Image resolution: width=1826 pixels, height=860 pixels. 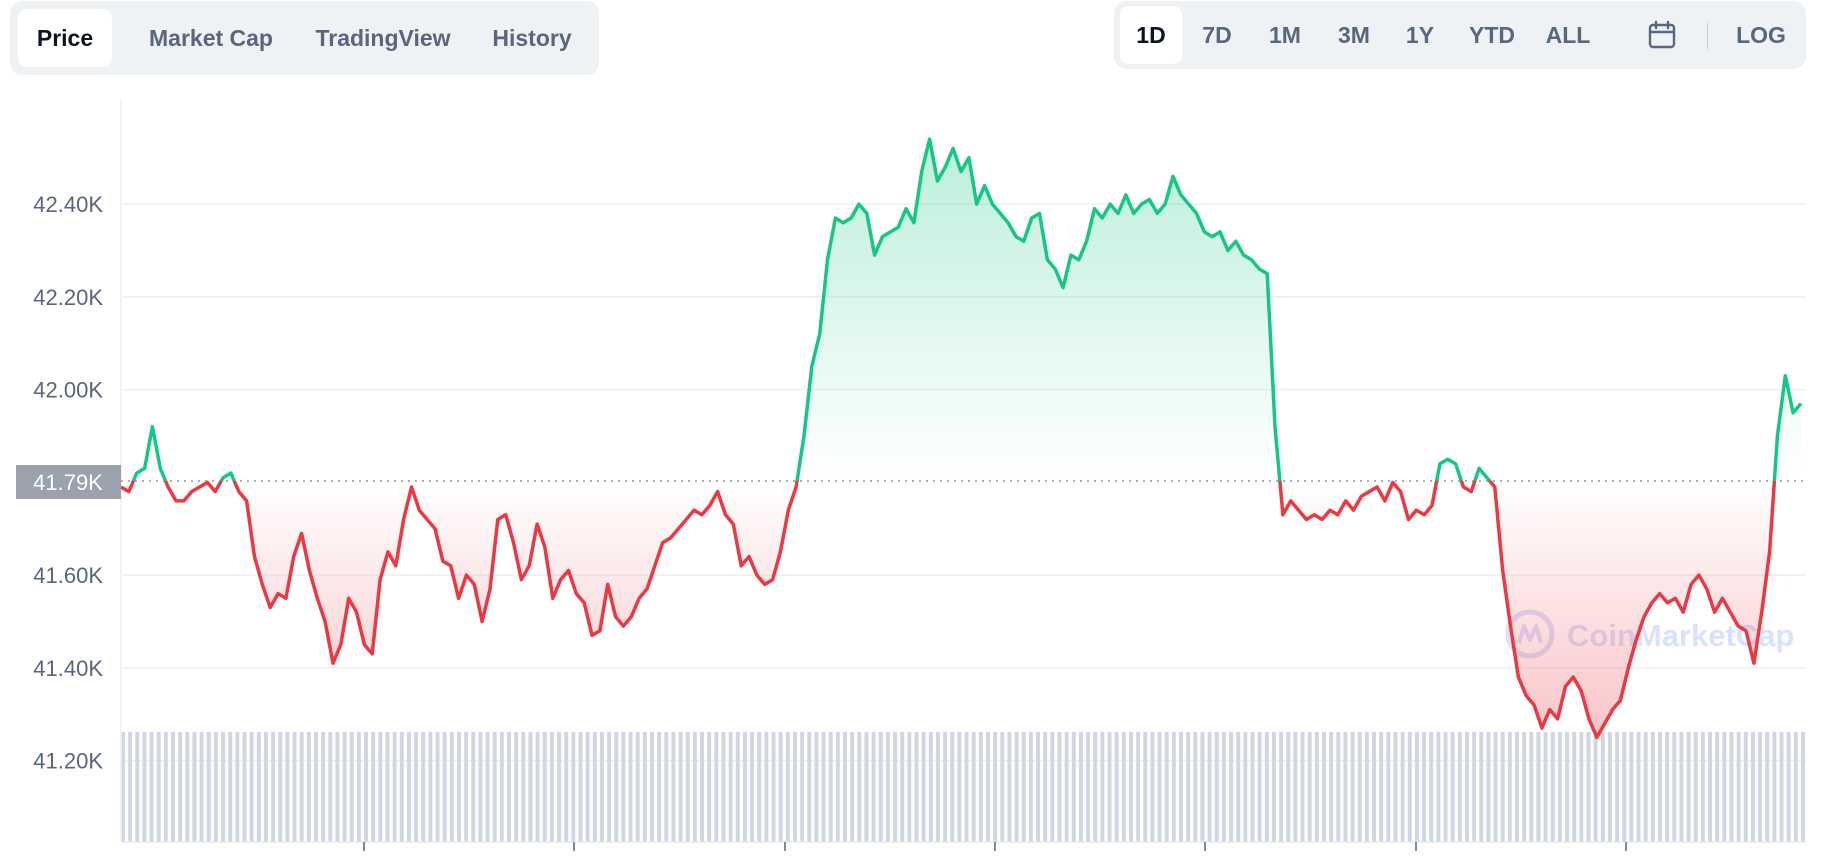 I want to click on tab-price: Price, so click(x=65, y=38).